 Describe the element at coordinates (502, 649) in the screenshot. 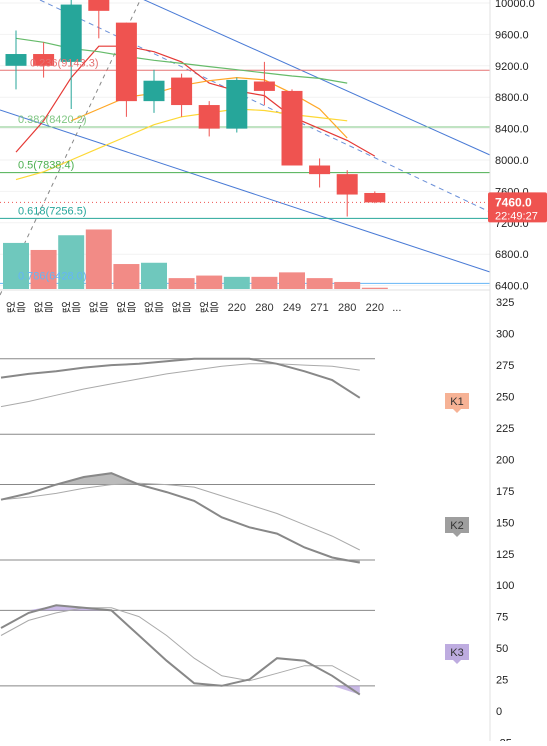

I see `indicator-axis-label: 50` at that location.